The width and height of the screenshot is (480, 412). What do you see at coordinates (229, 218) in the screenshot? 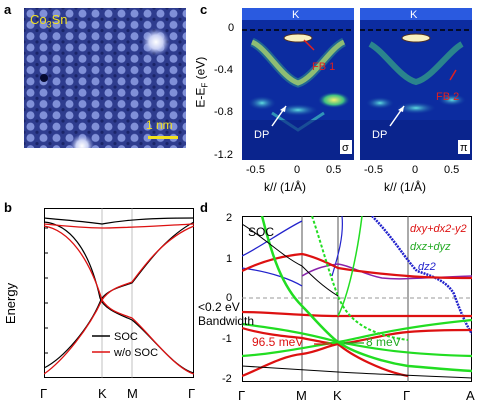
I see `d-ytick-2: 2` at bounding box center [229, 218].